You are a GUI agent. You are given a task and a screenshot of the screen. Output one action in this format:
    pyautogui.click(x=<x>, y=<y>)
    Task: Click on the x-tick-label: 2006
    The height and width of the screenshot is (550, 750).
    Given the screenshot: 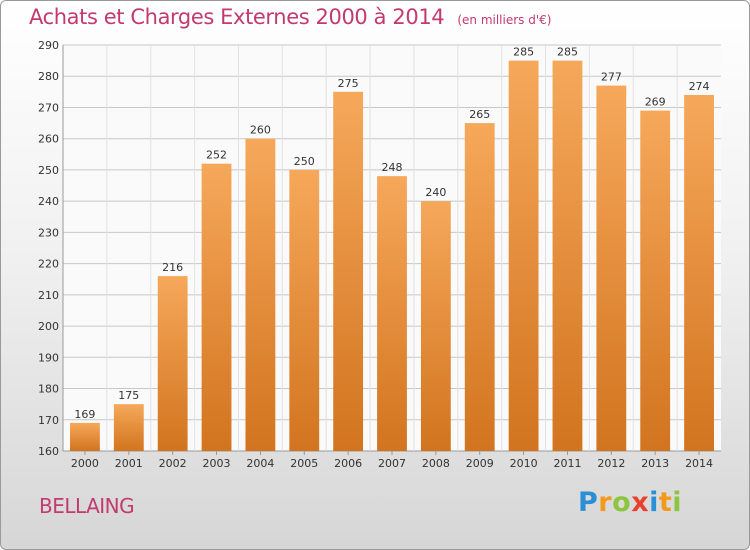 What is the action you would take?
    pyautogui.click(x=348, y=463)
    